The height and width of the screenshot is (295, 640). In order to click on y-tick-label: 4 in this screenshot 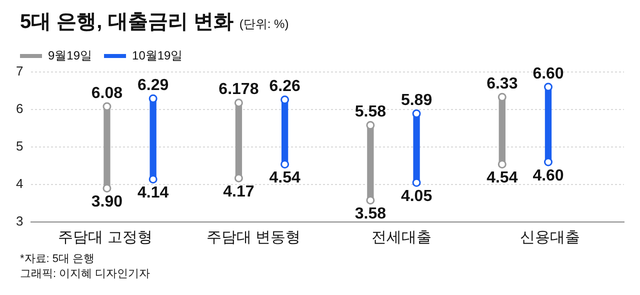, I will do `click(20, 184)`.